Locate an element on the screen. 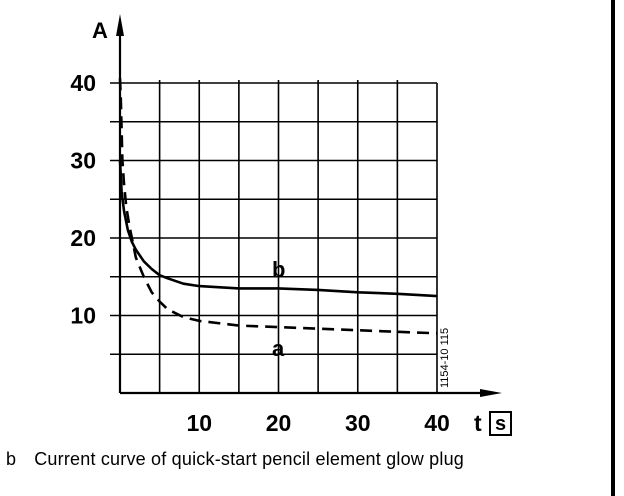 The width and height of the screenshot is (624, 496). figure-code: 1154-10 115 is located at coordinates (445, 358).